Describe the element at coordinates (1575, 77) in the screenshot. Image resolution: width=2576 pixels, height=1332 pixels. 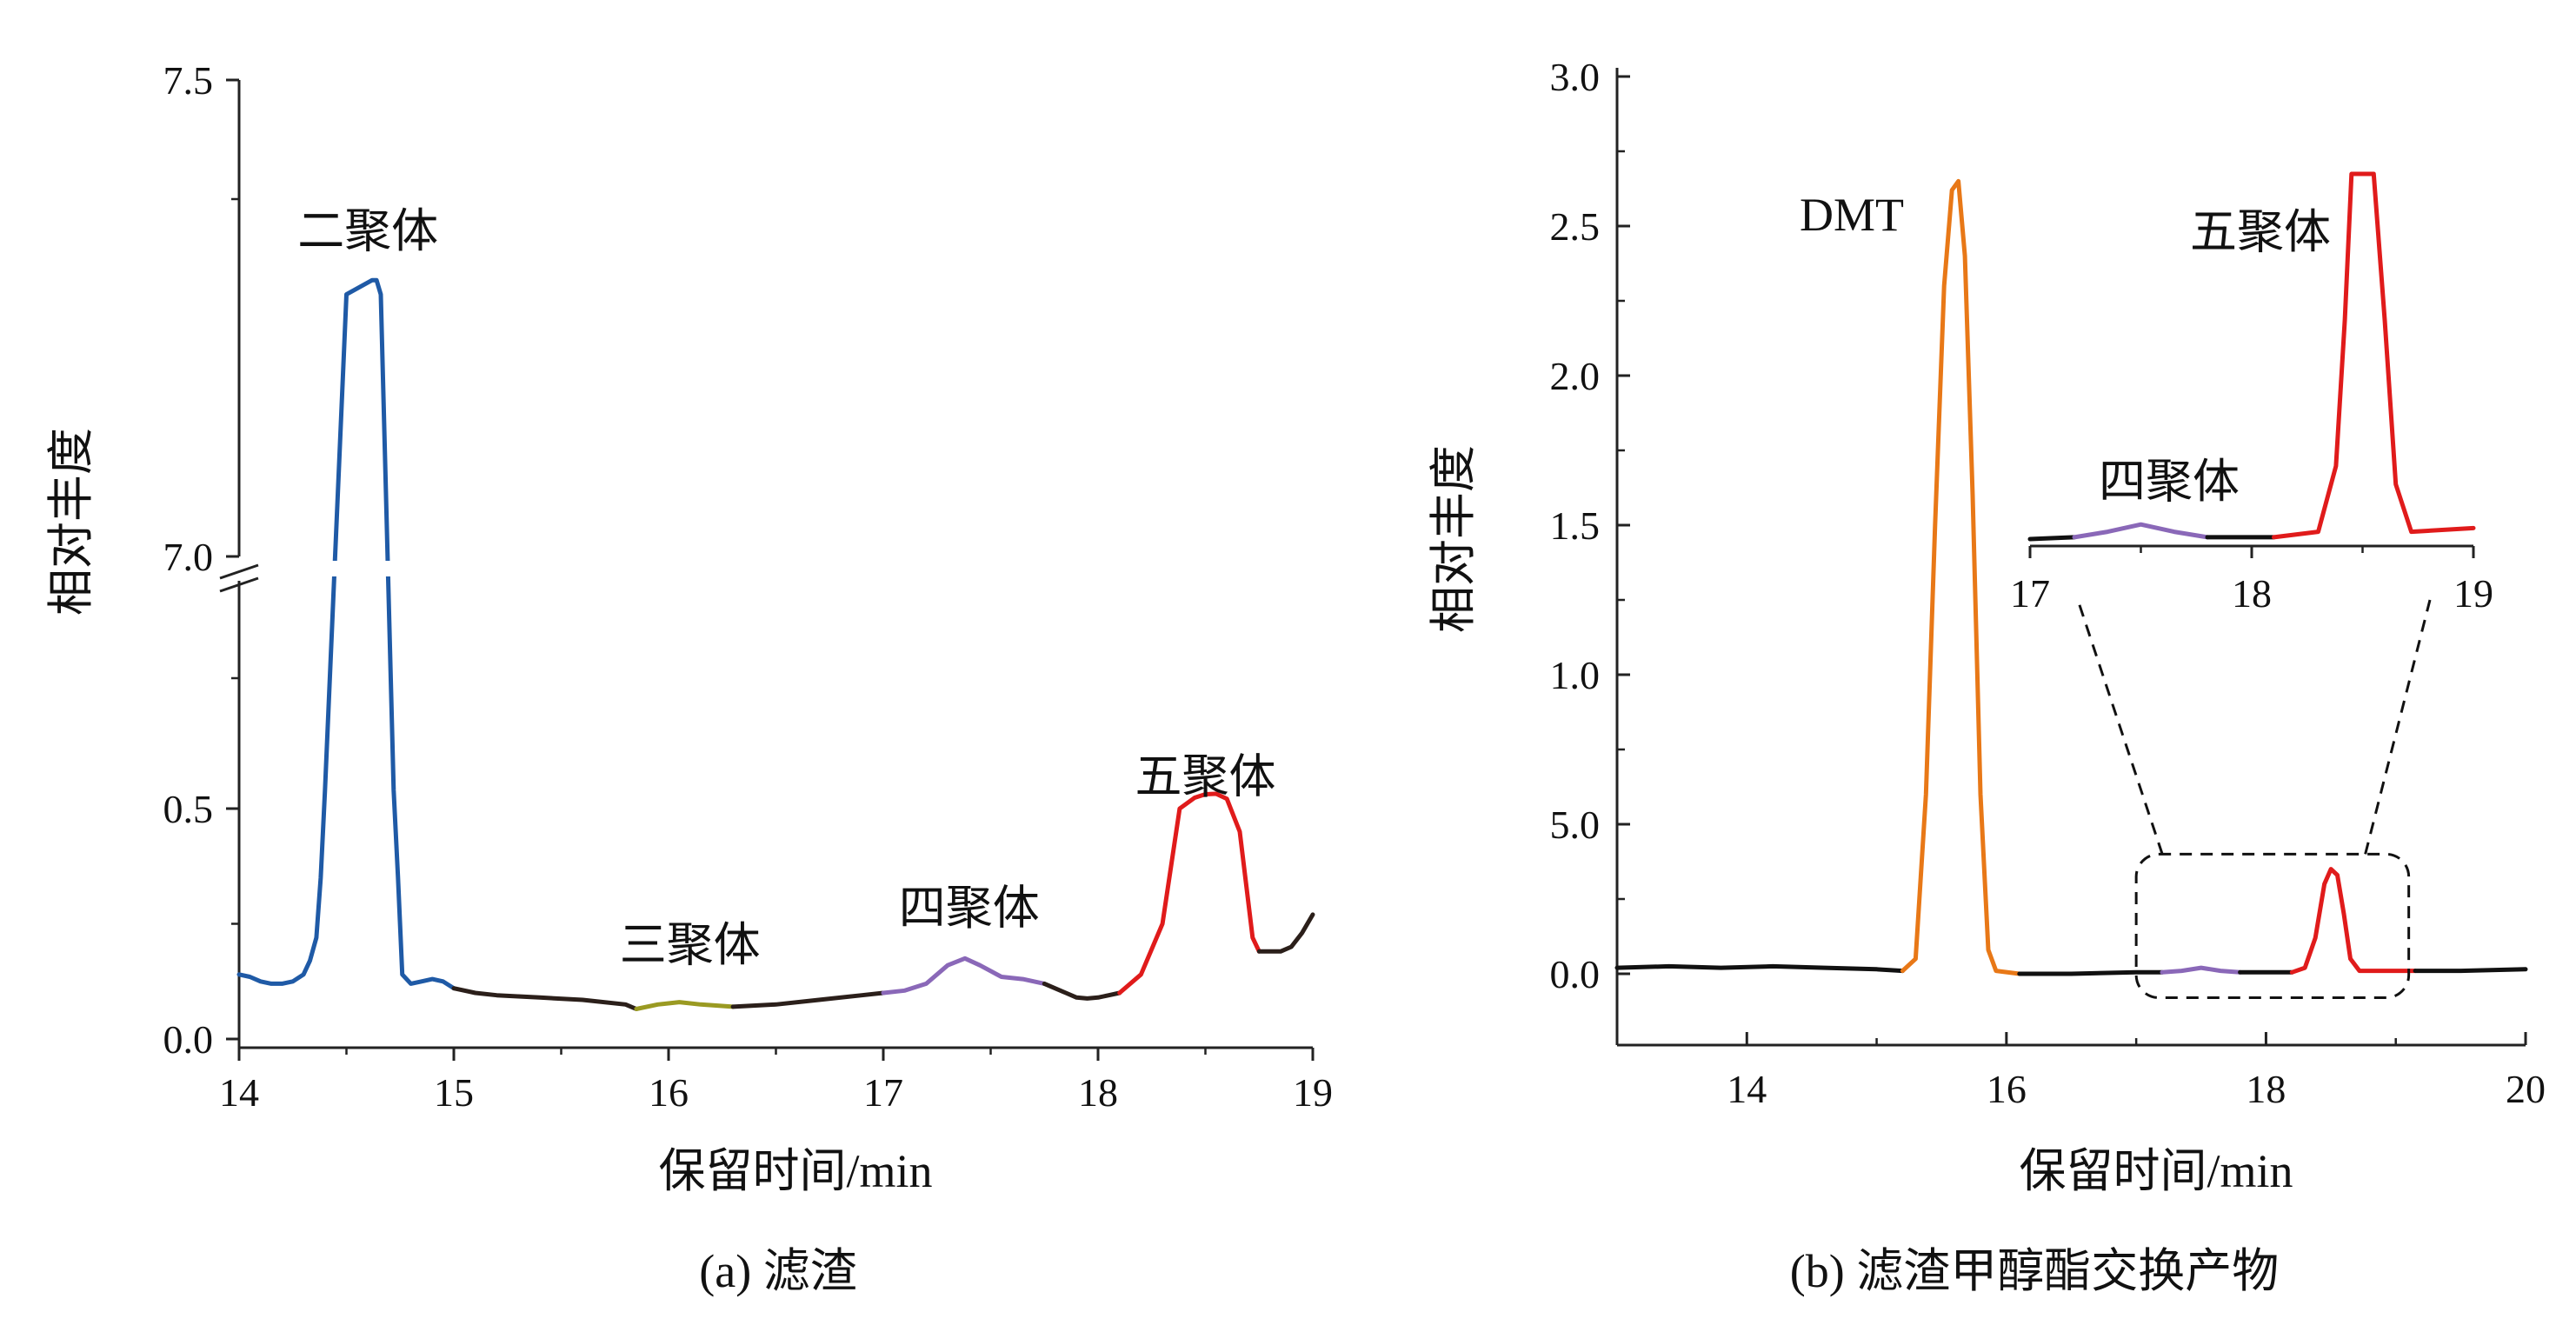
I see `y-tick-label: 3.0` at that location.